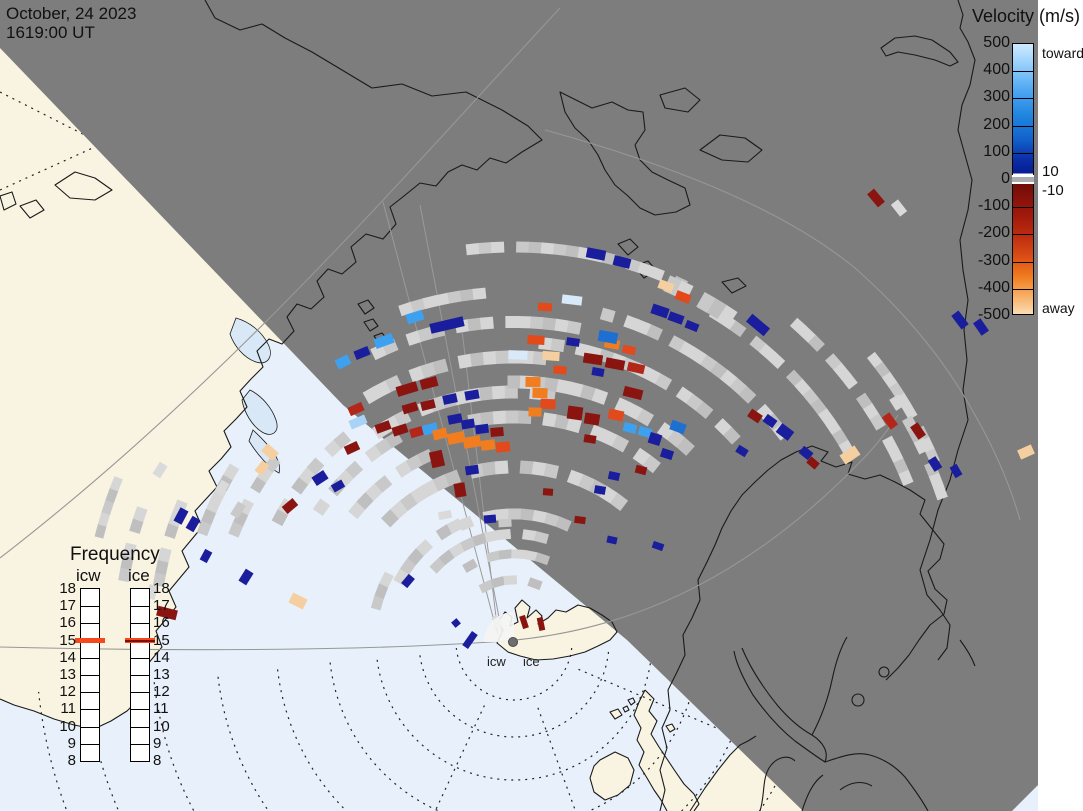  I want to click on frequency-scale-label: 14, so click(67, 657).